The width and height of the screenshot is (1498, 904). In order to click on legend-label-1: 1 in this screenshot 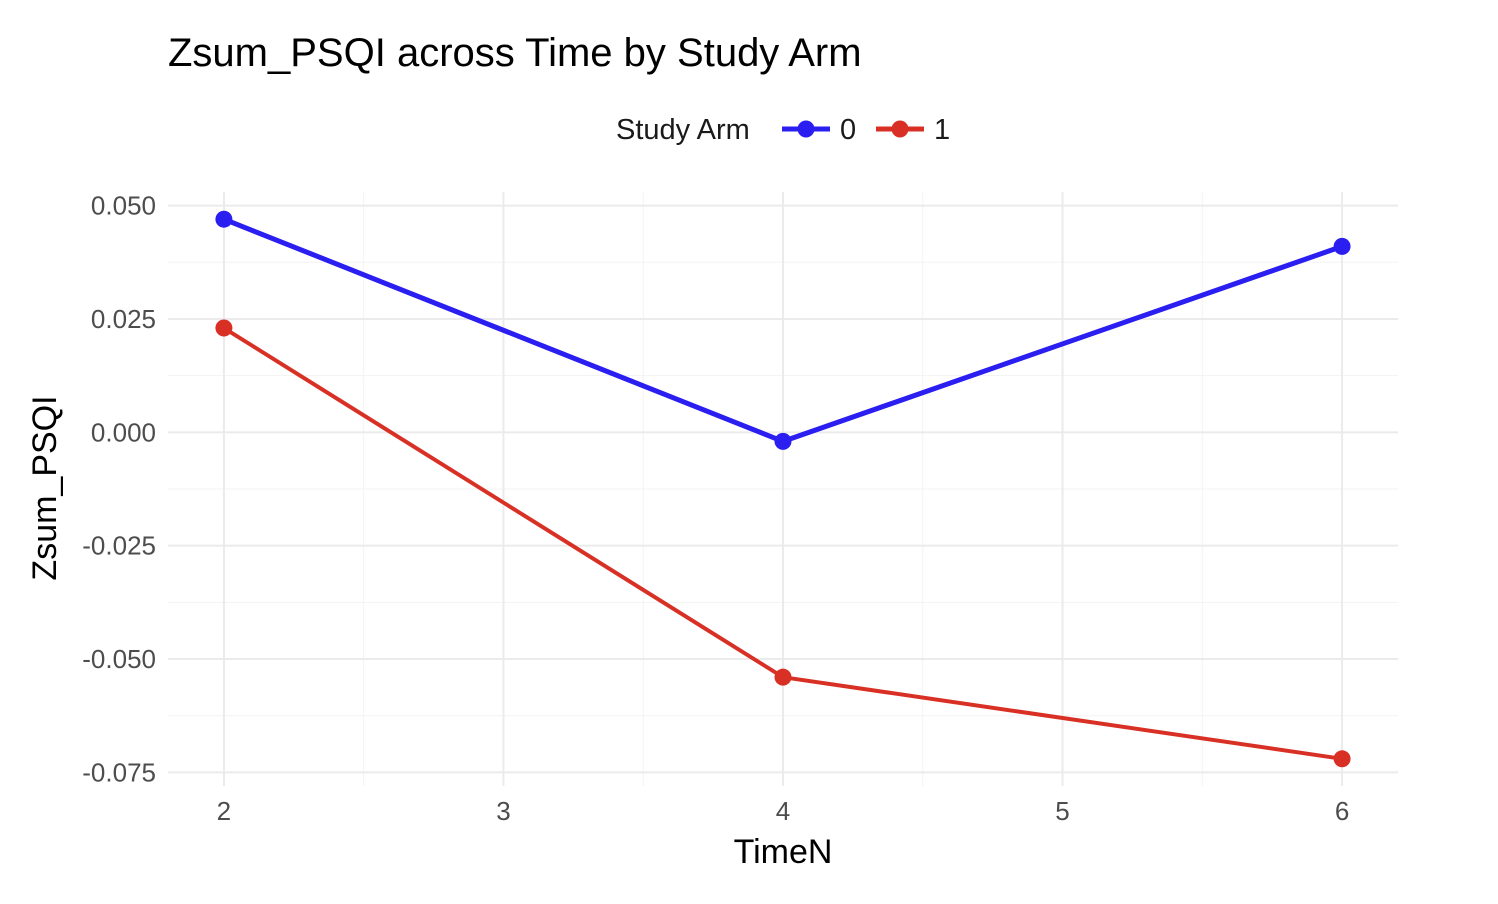, I will do `click(942, 130)`.